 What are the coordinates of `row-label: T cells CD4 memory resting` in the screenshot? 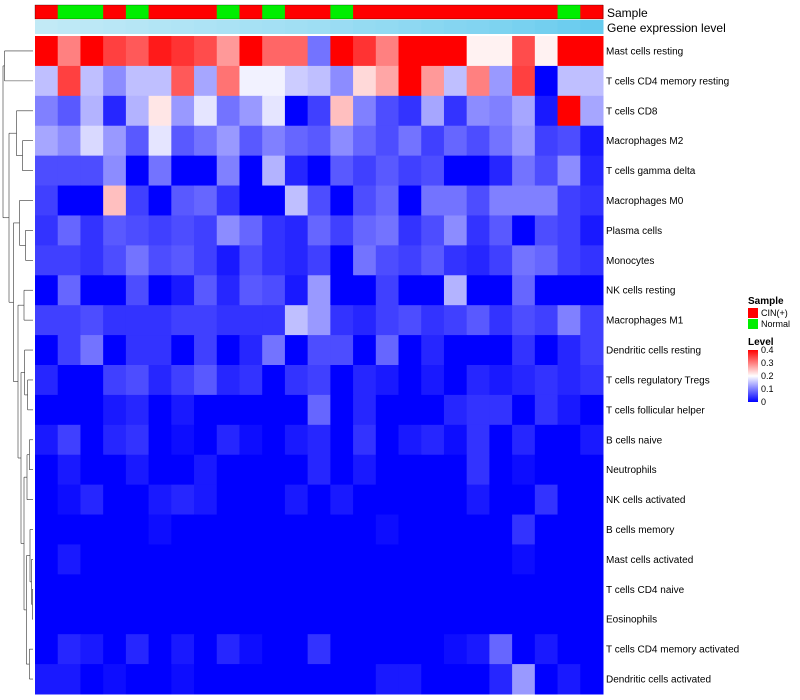 It's located at (667, 81).